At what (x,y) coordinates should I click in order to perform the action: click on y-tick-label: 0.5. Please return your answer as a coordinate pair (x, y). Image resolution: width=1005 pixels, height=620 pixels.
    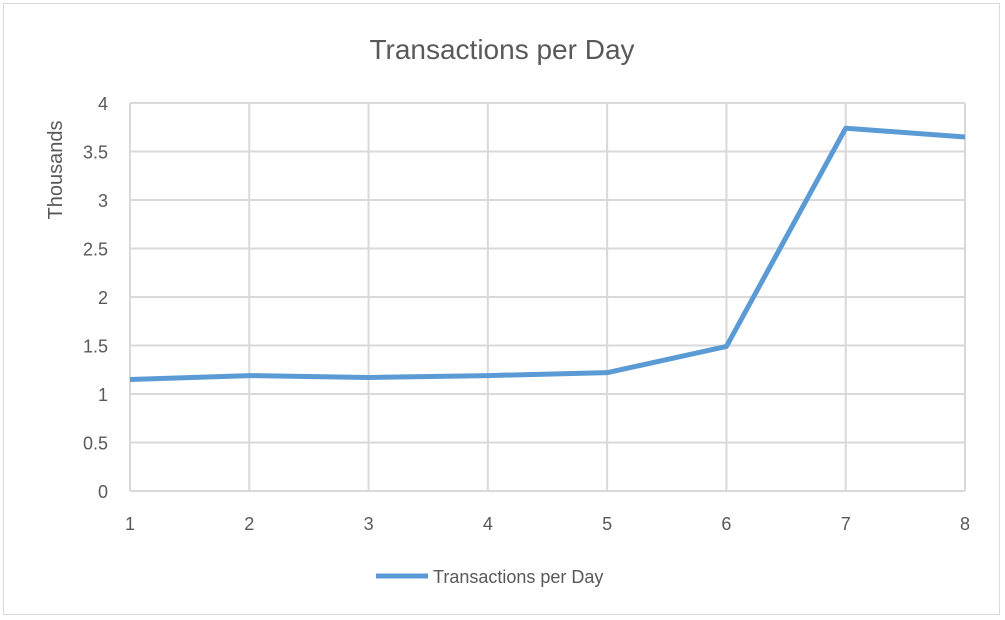
    Looking at the image, I should click on (95, 444).